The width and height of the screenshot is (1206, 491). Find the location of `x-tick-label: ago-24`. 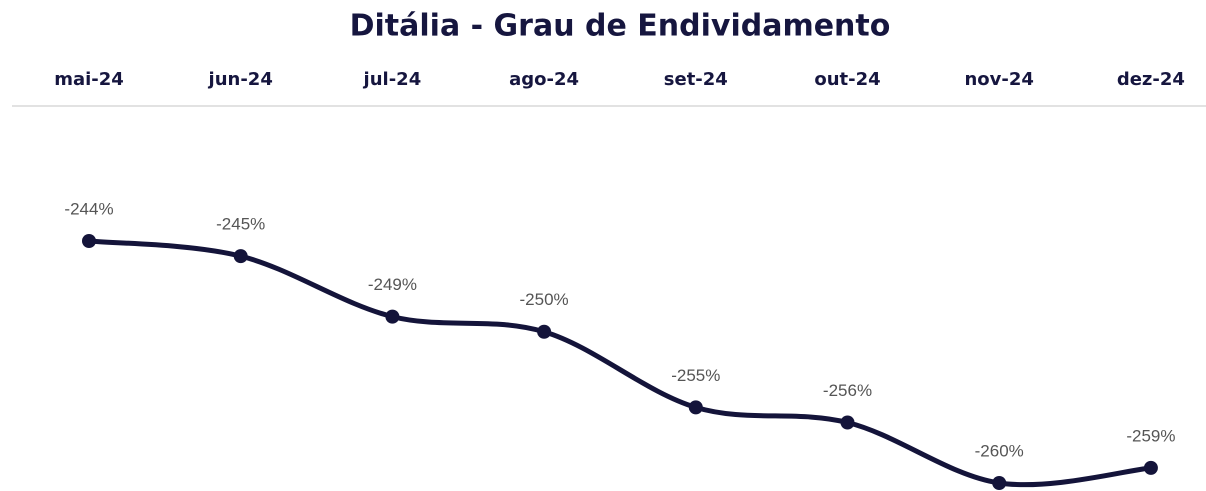

x-tick-label: ago-24 is located at coordinates (544, 79).